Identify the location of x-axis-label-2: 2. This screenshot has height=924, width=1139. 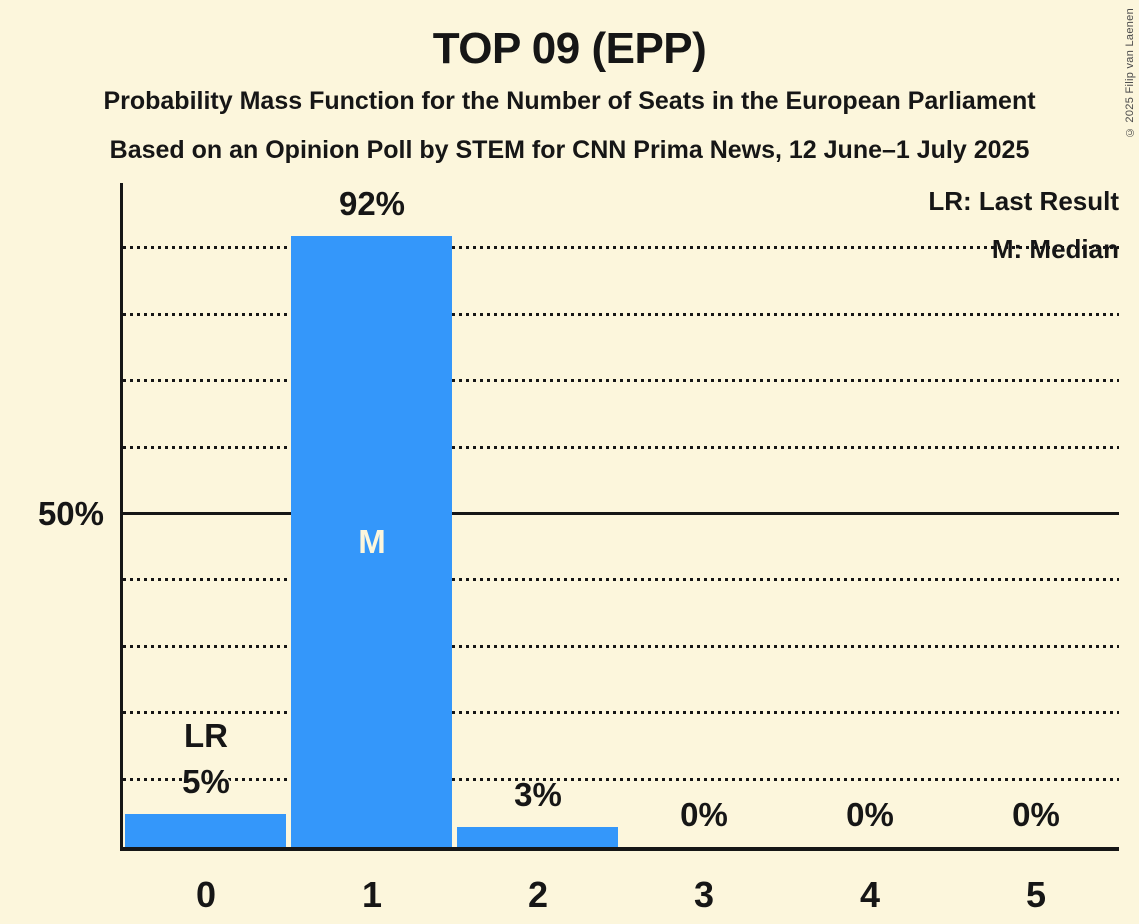
(538, 894).